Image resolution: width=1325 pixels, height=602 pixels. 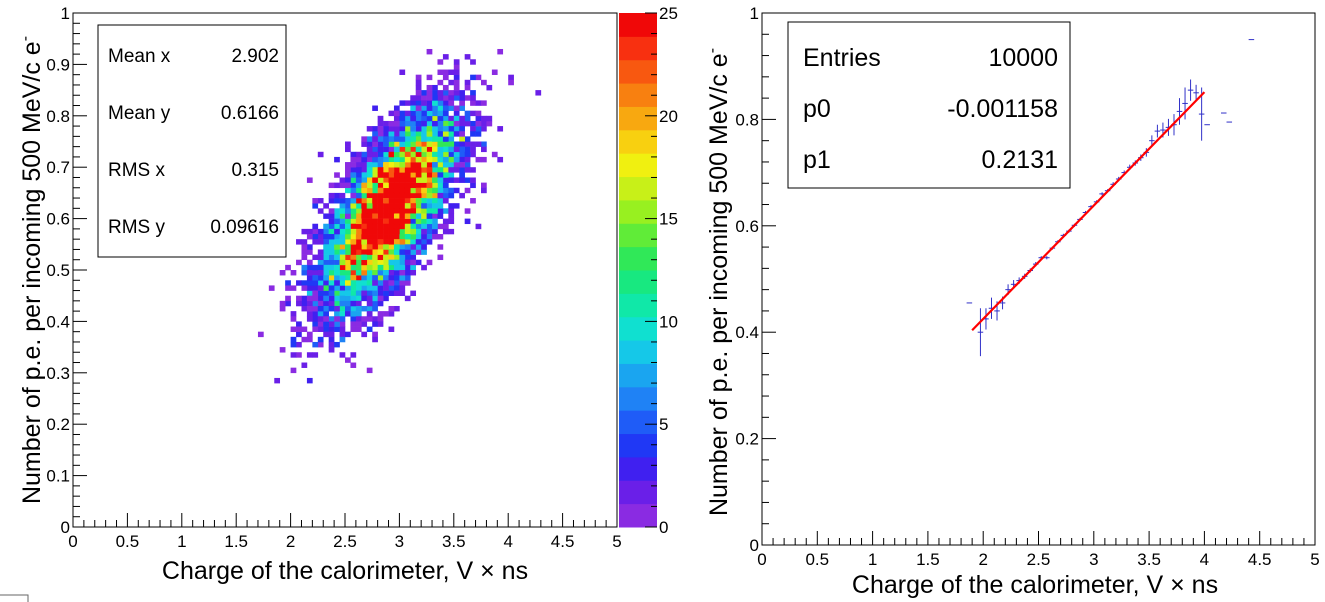 I want to click on stats-value-rms-x: 0.315, so click(x=255, y=170).